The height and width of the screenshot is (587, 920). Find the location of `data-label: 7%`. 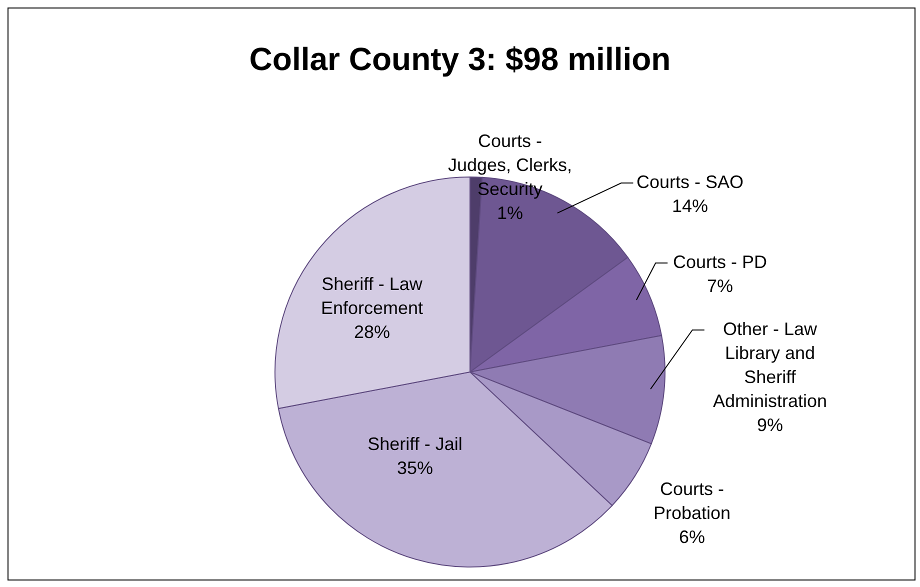

data-label: 7% is located at coordinates (720, 286).